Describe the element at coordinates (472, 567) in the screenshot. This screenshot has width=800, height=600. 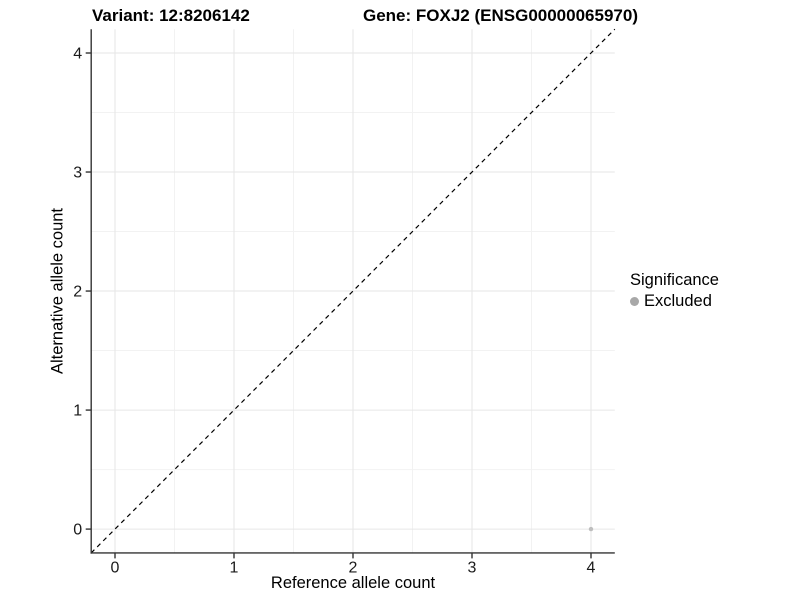
I see `x-tick-label: 3` at that location.